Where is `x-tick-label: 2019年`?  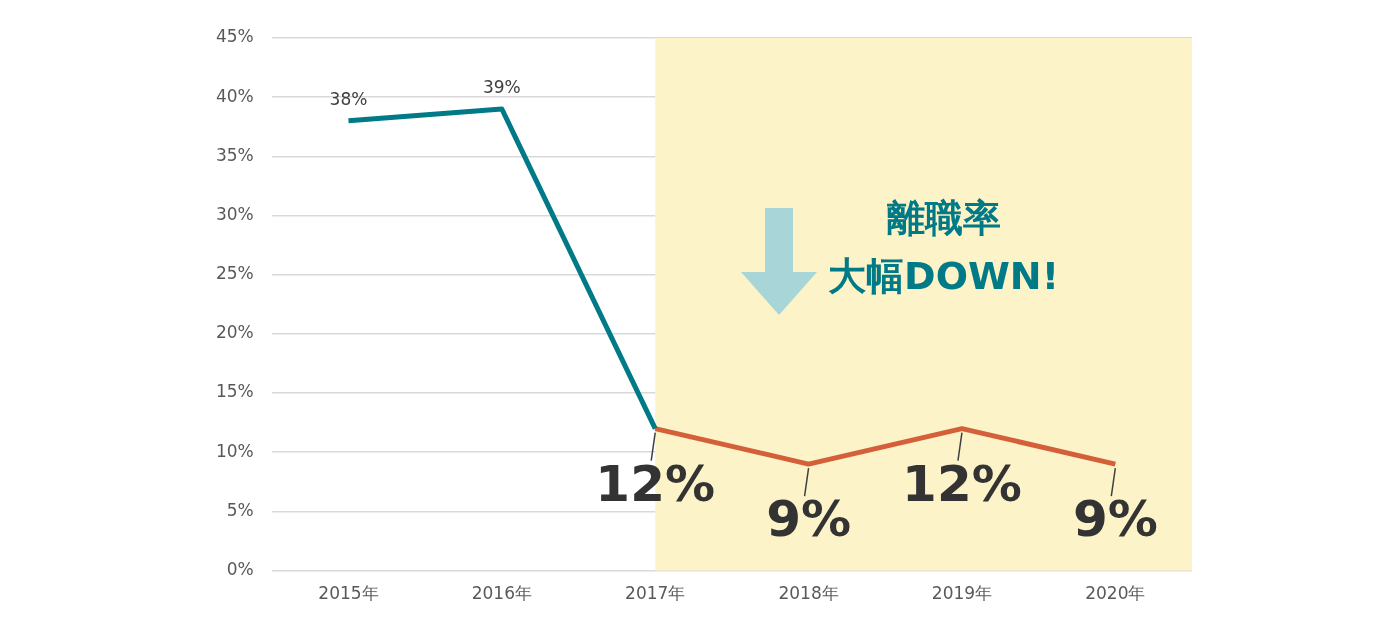 x-tick-label: 2019年 is located at coordinates (962, 593).